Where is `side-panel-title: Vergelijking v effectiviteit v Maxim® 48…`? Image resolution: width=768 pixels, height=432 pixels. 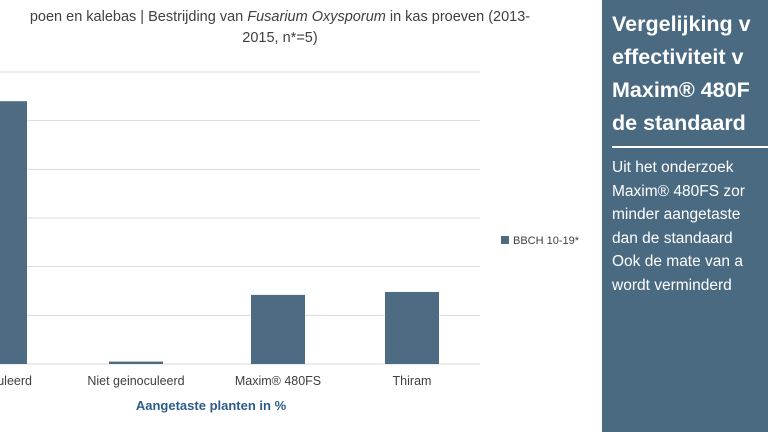
side-panel-title: Vergelijking v effectiviteit v Maxim® 48… is located at coordinates (690, 74).